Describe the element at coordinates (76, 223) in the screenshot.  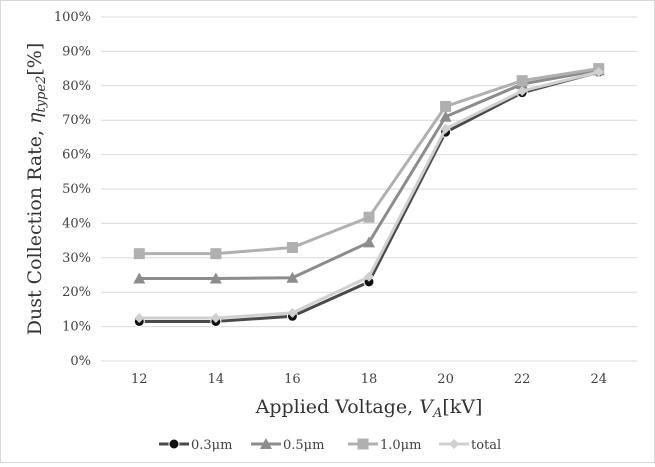
I see `y-tick-label: 40%` at that location.